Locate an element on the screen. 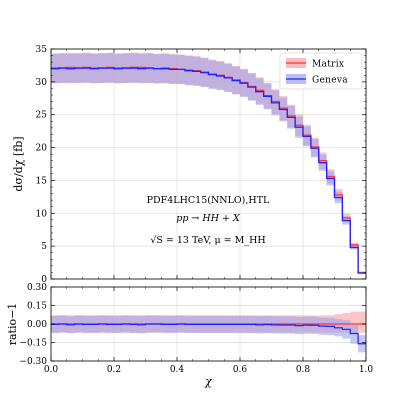  x-tick-label: 0.2 is located at coordinates (114, 370).